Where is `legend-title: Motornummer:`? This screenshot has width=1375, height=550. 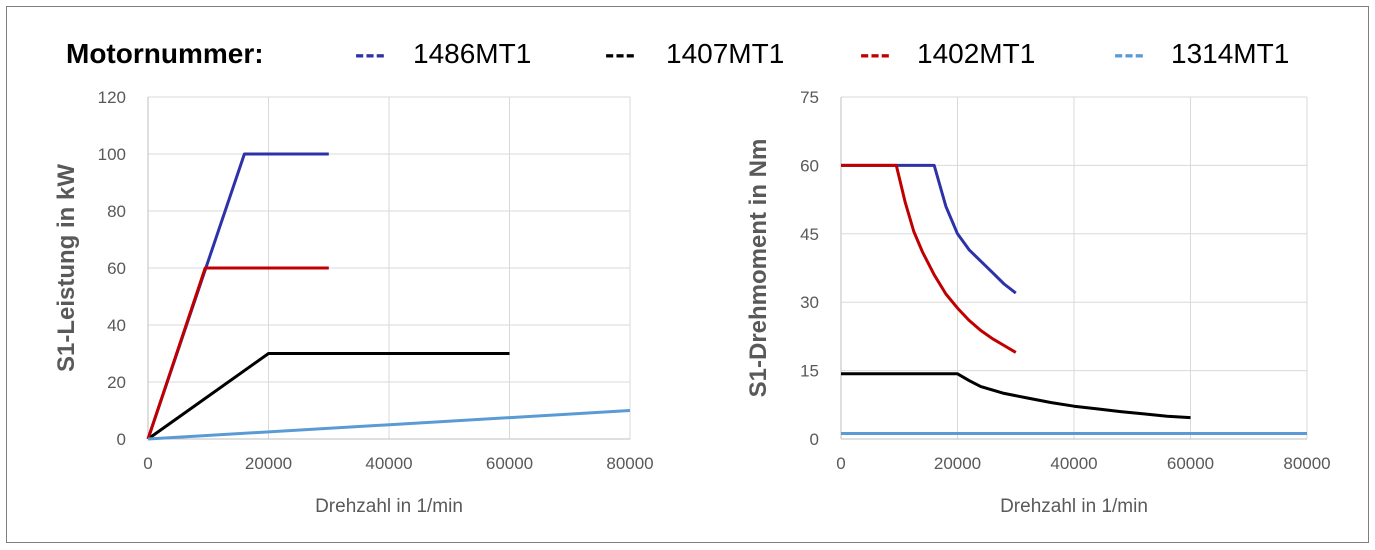
legend-title: Motornummer: is located at coordinates (165, 53).